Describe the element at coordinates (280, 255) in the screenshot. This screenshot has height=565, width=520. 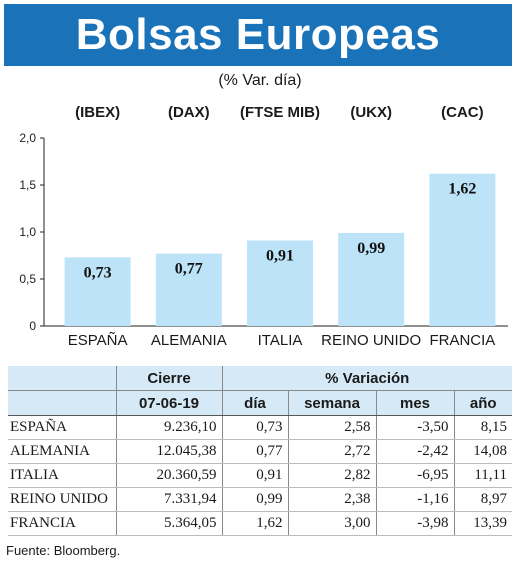
I see `bar-value-label: 0,91` at that location.